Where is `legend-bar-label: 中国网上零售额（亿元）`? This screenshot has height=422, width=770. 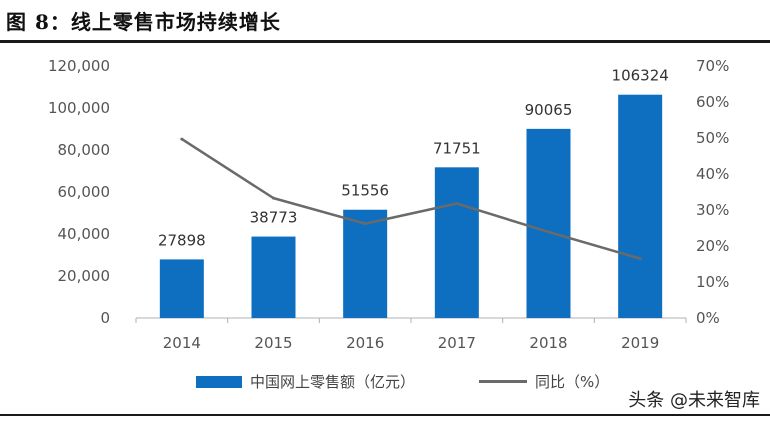 legend-bar-label: 中国网上零售额（亿元） is located at coordinates (333, 382).